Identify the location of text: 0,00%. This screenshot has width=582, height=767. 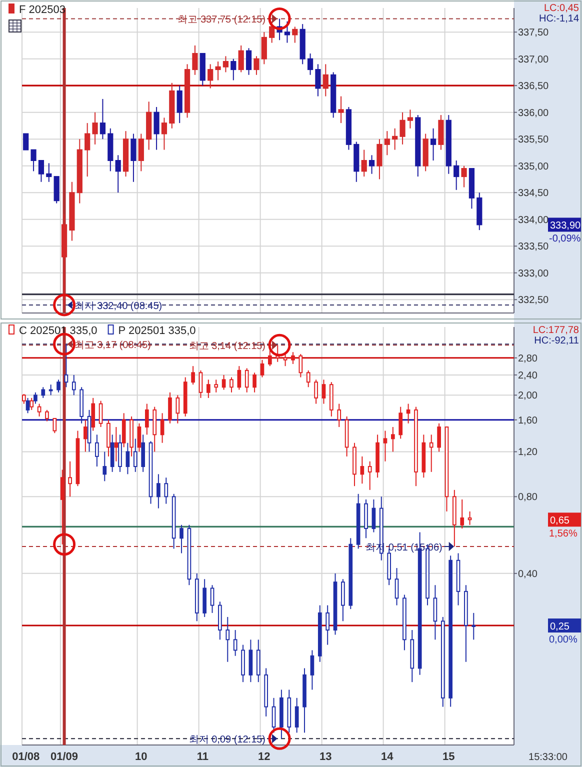
(563, 640).